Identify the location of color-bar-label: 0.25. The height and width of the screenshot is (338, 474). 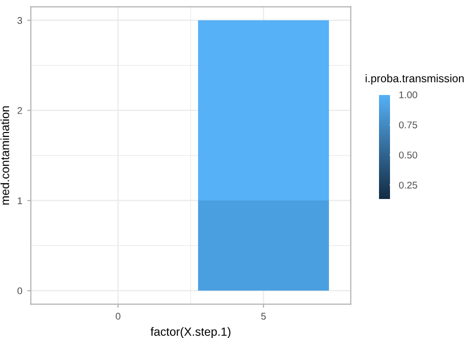
(408, 185).